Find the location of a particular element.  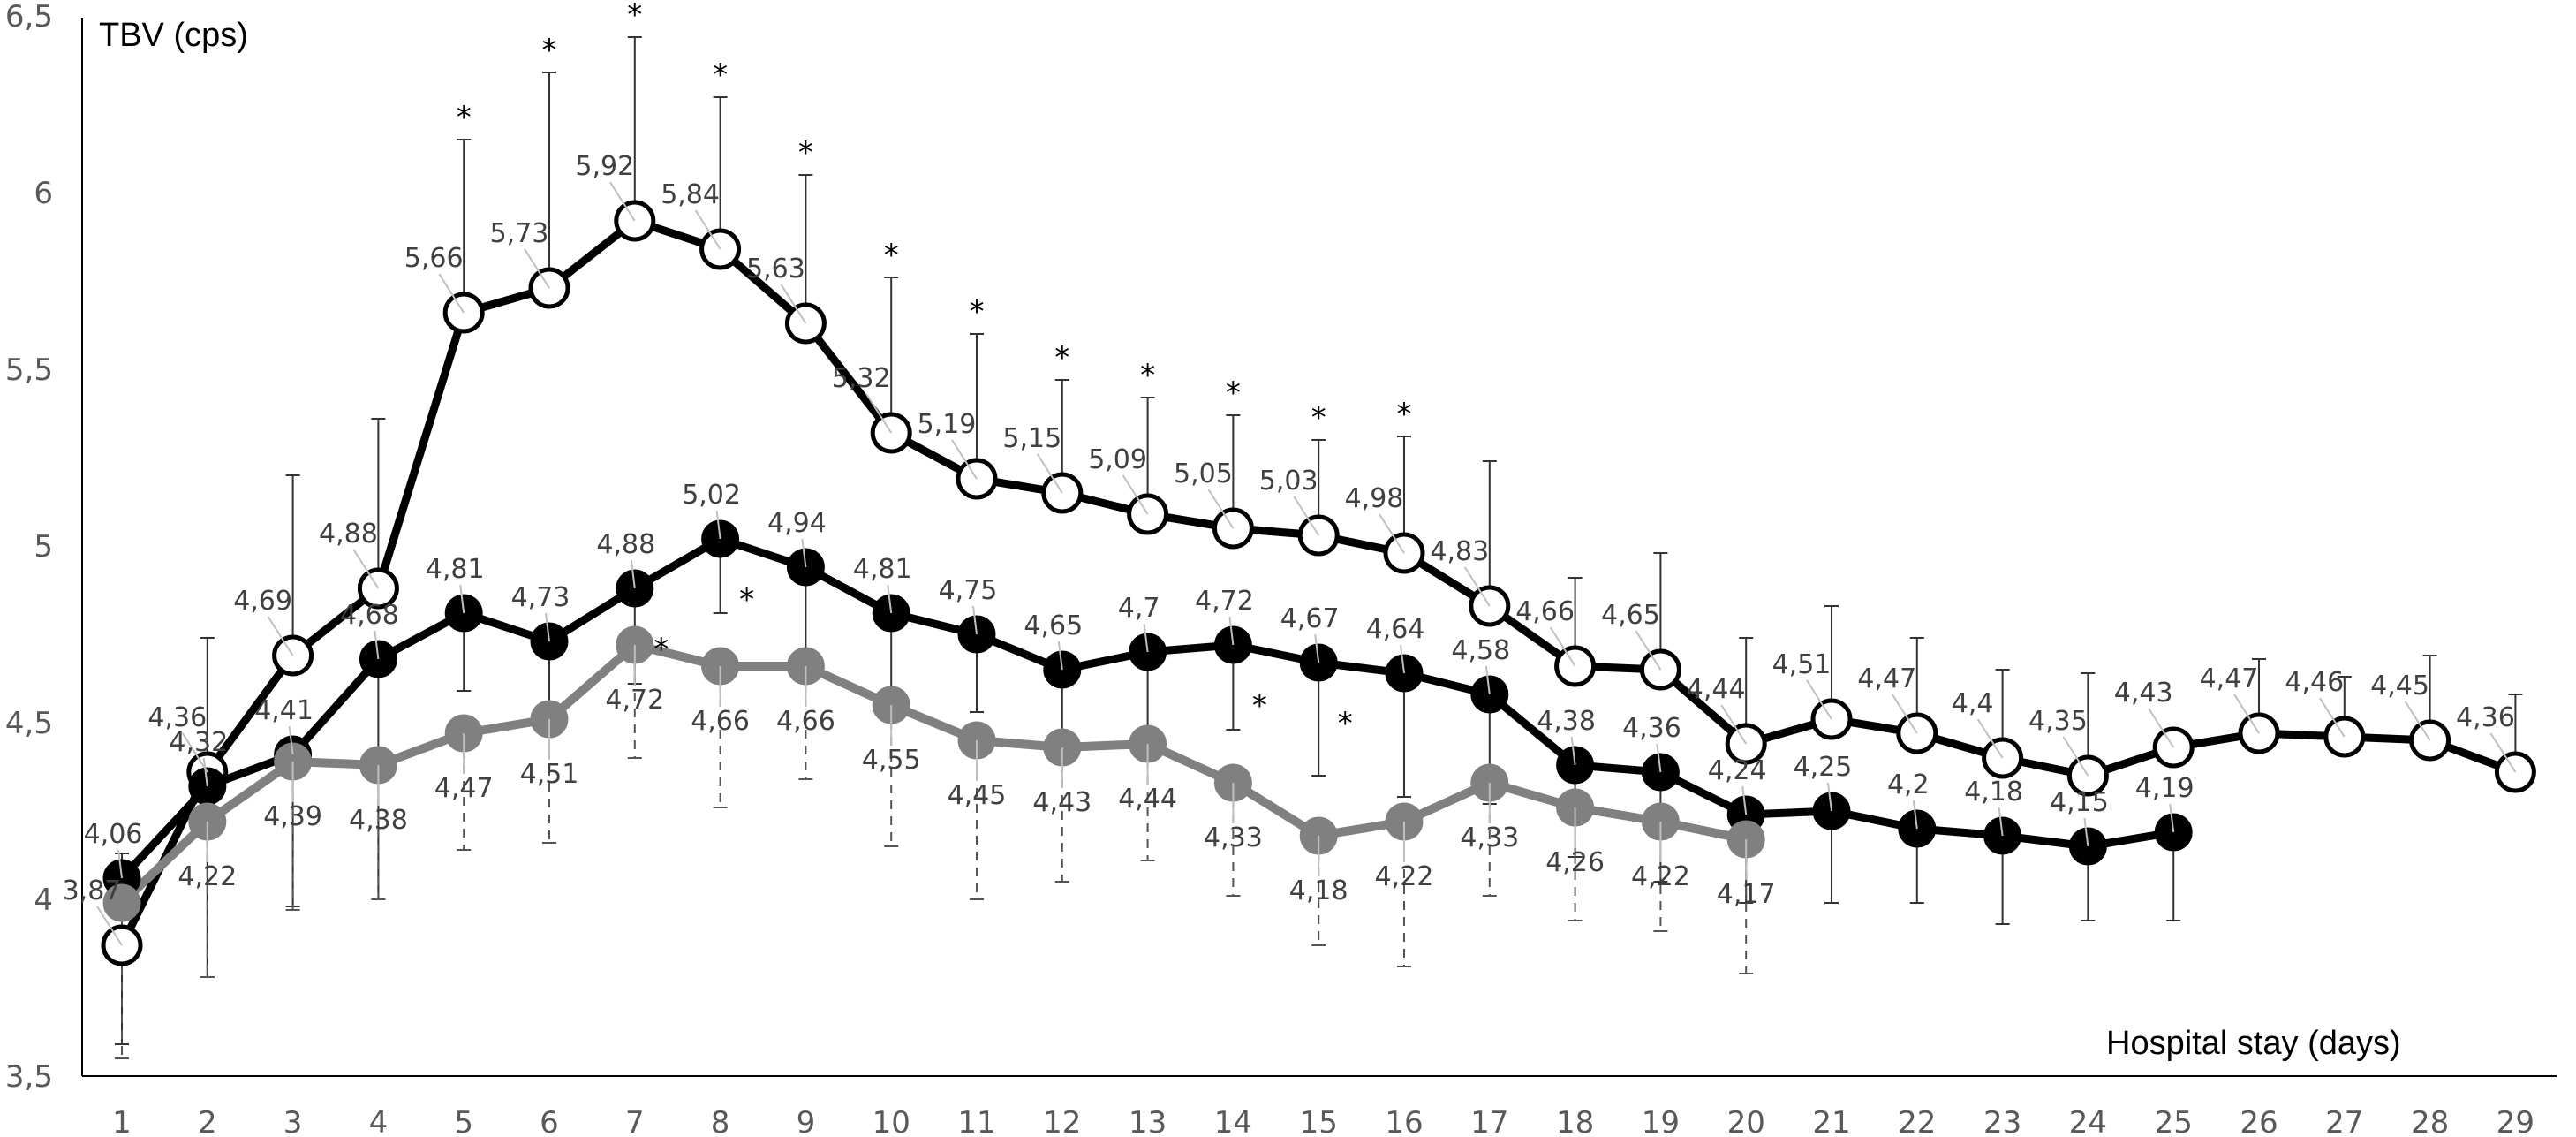

x-tick-label: 18 is located at coordinates (1575, 1121).